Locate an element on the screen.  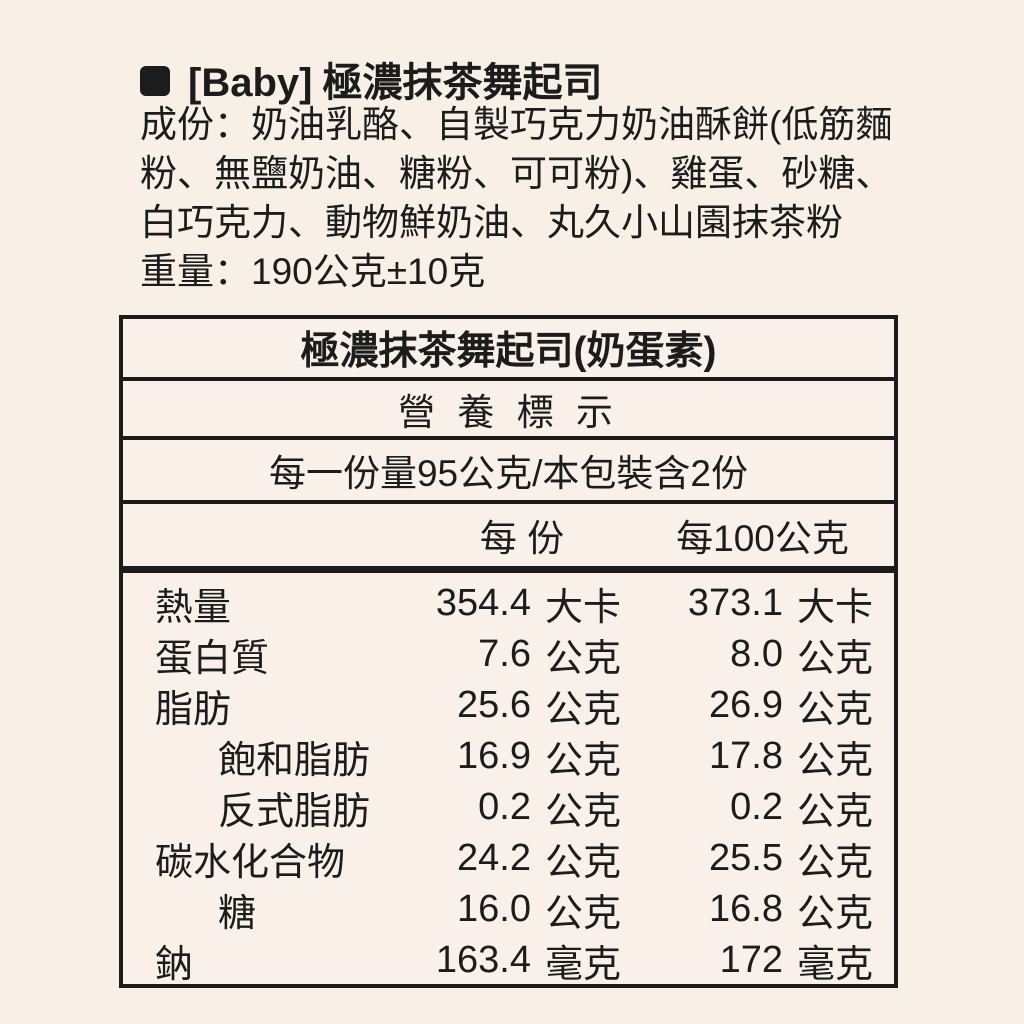
per-serving-value: 354.4 is located at coordinates (483, 603).